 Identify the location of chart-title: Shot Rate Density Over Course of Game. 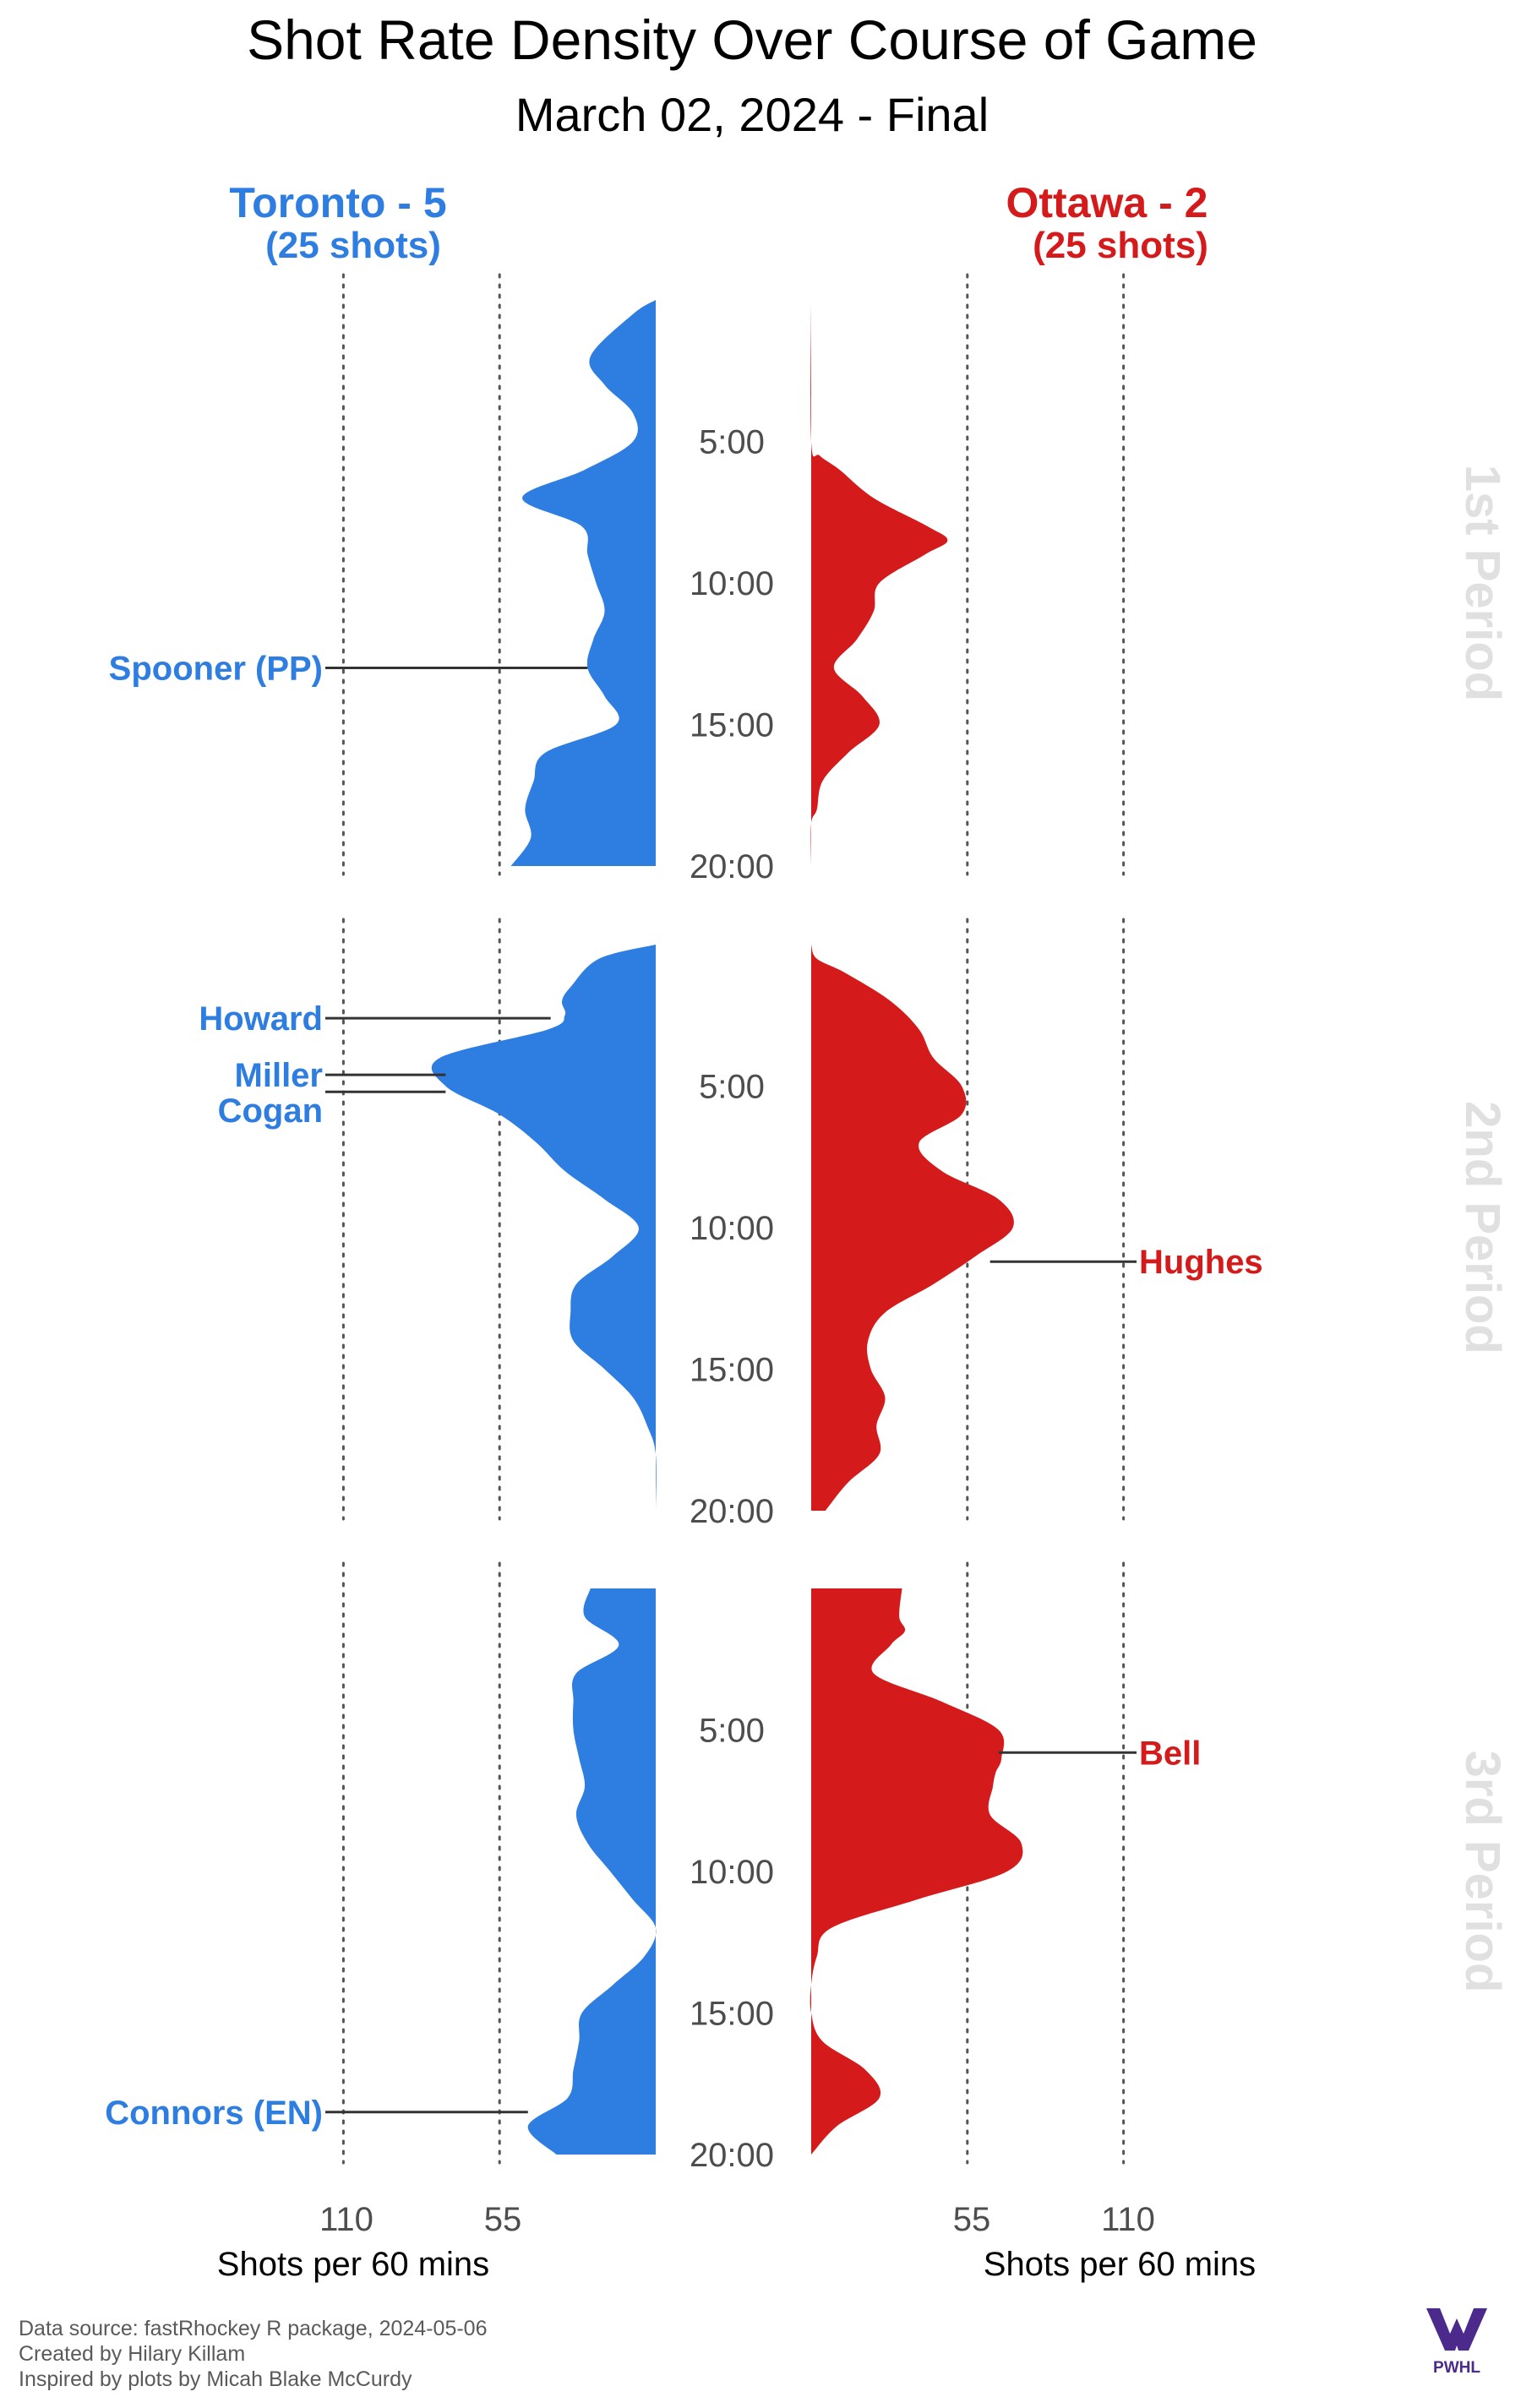
(752, 39).